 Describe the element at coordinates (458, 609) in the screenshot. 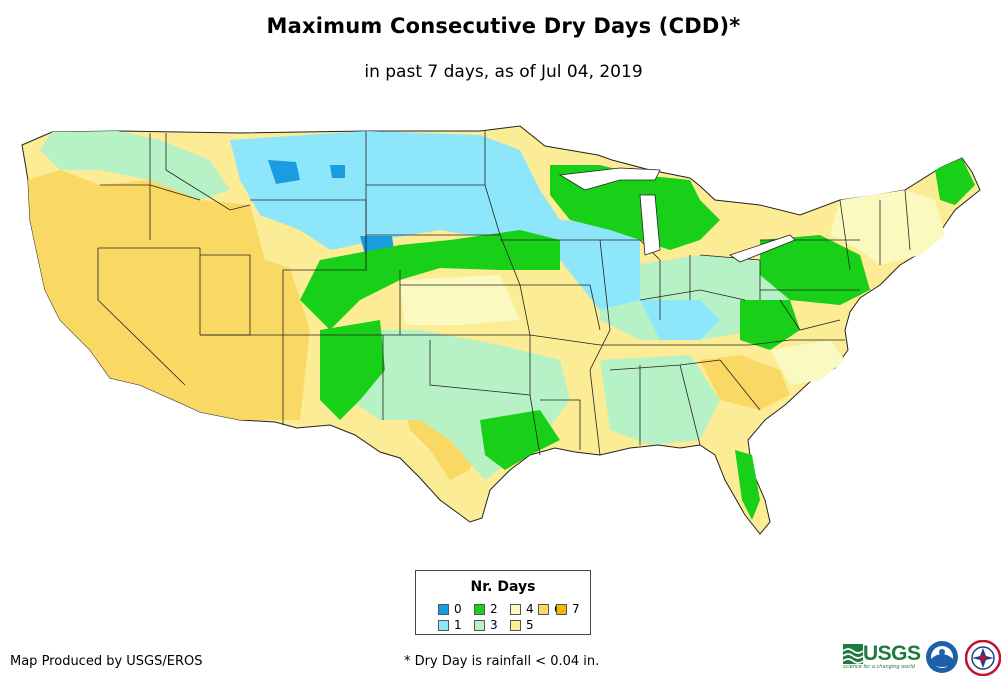

I see `legend-label-0: 0` at that location.